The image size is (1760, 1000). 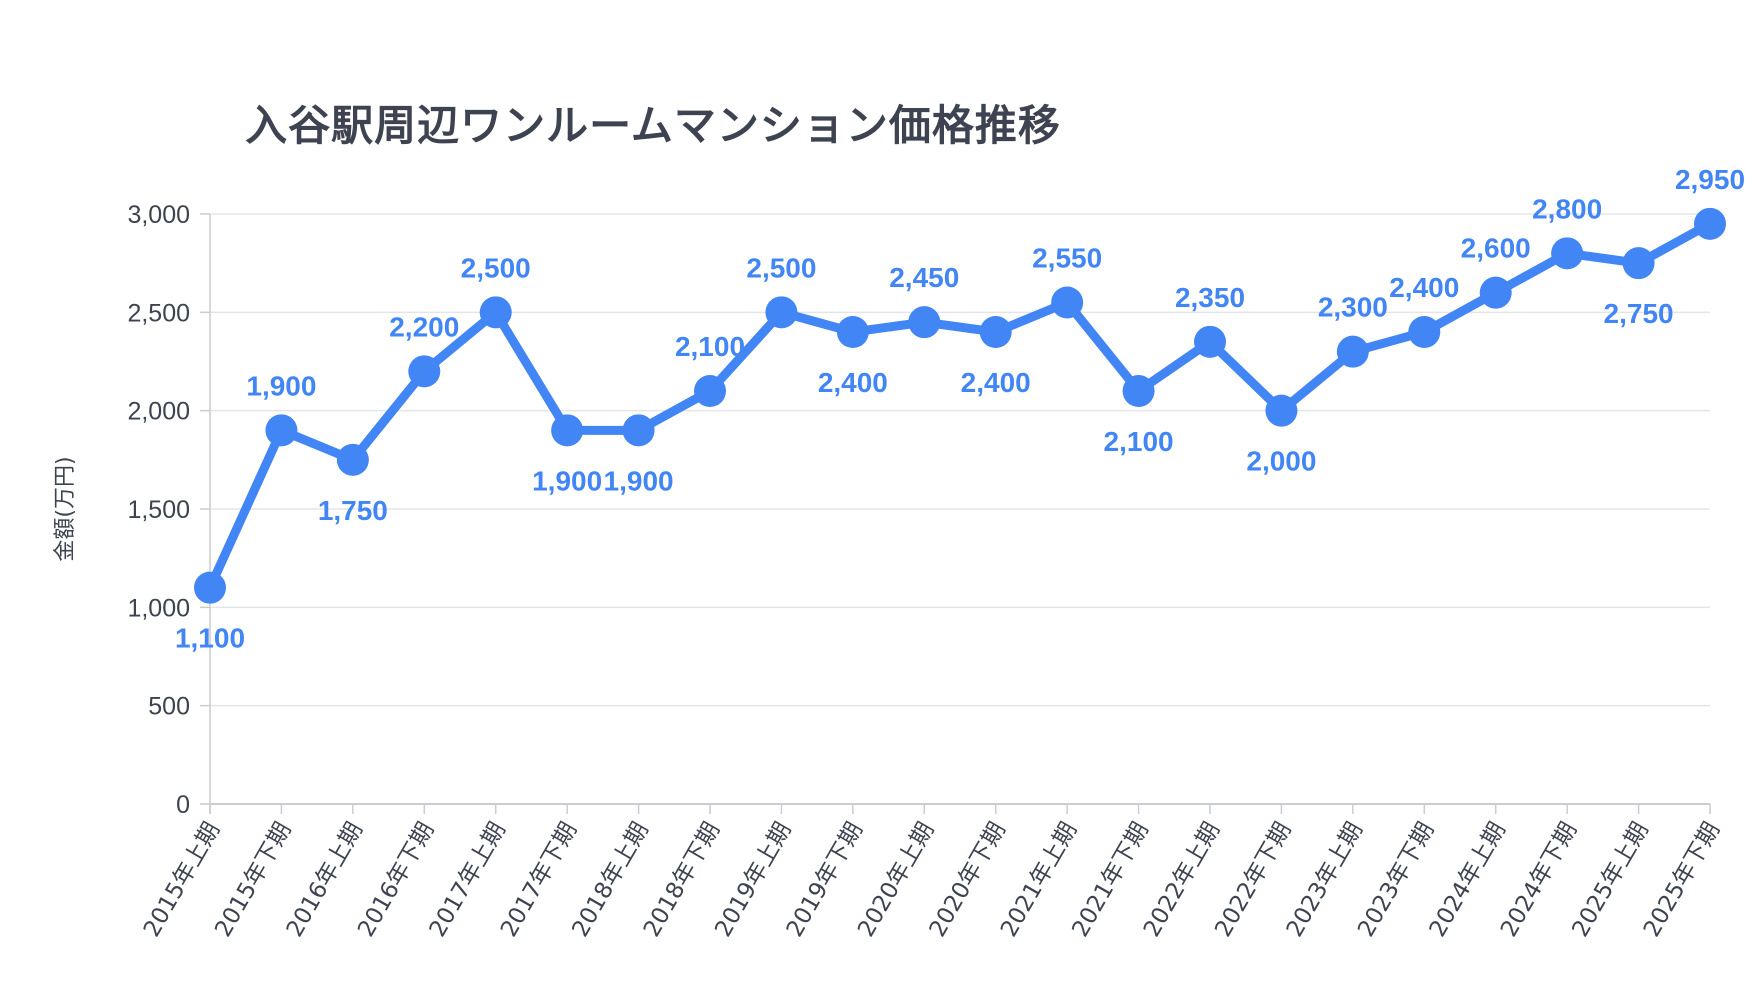 What do you see at coordinates (396, 879) in the screenshot?
I see `x-tick-label: 2016年下期` at bounding box center [396, 879].